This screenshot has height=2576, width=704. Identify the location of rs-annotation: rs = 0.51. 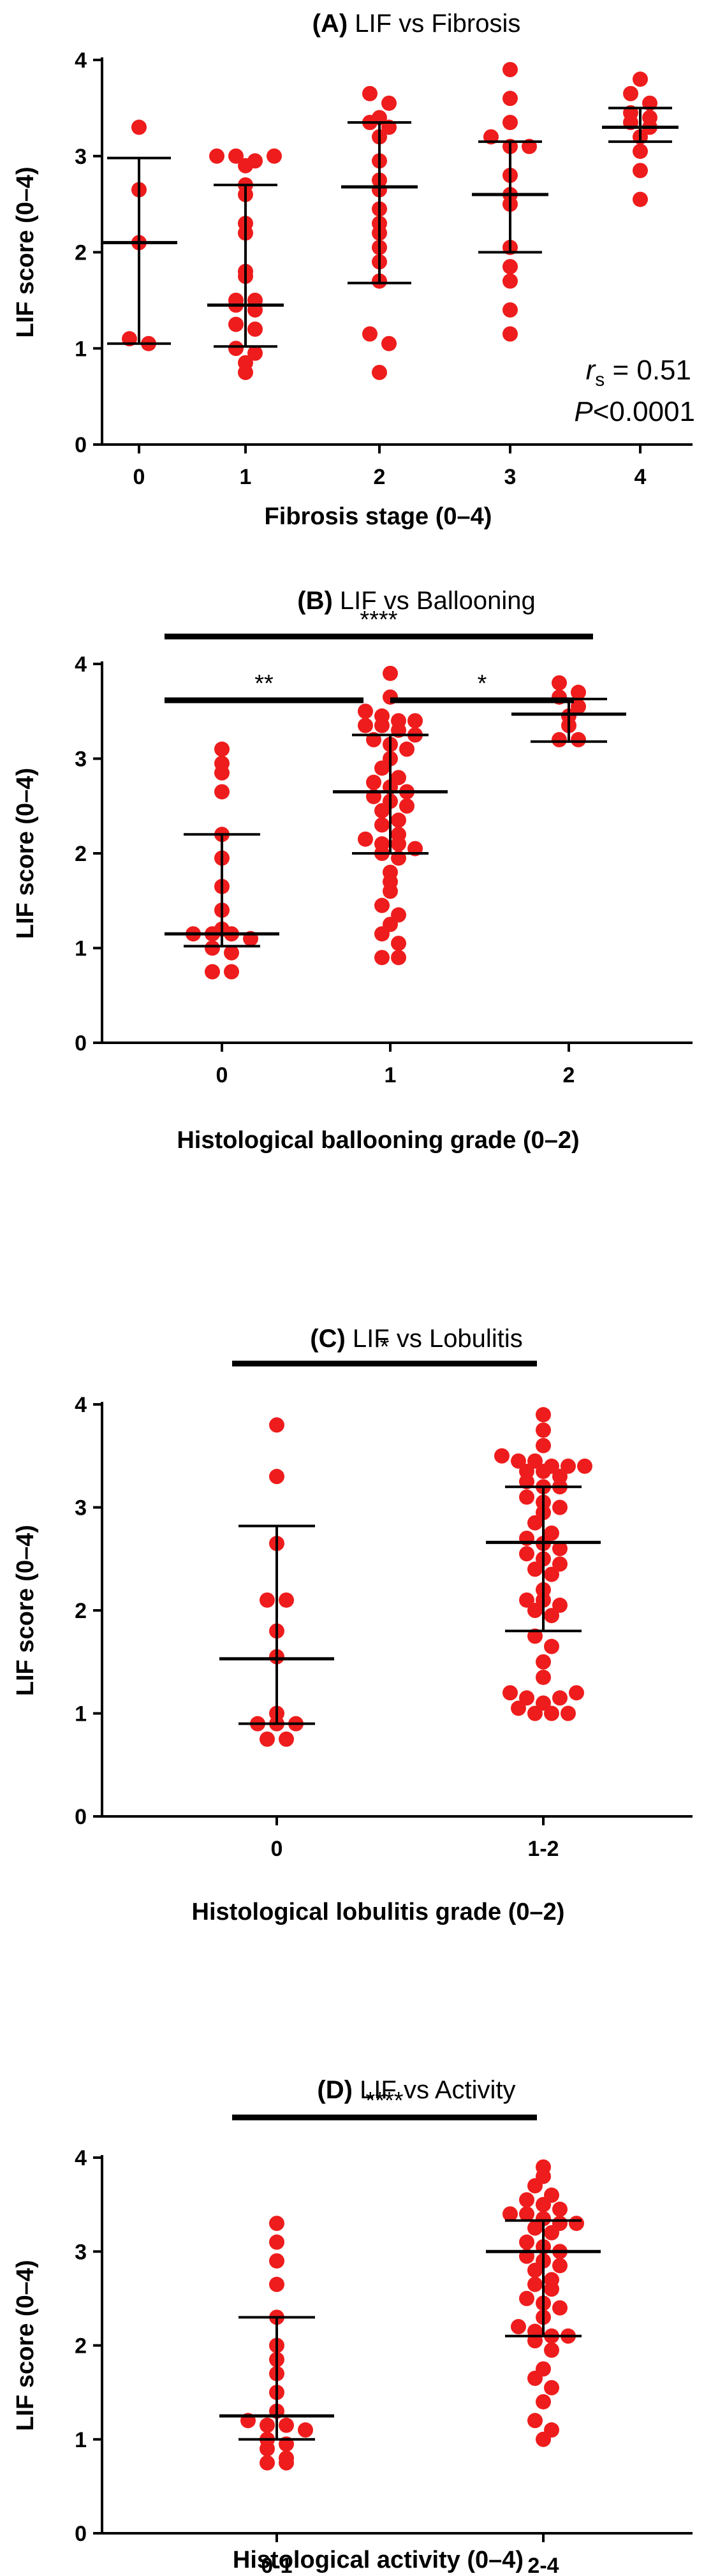
(638, 372).